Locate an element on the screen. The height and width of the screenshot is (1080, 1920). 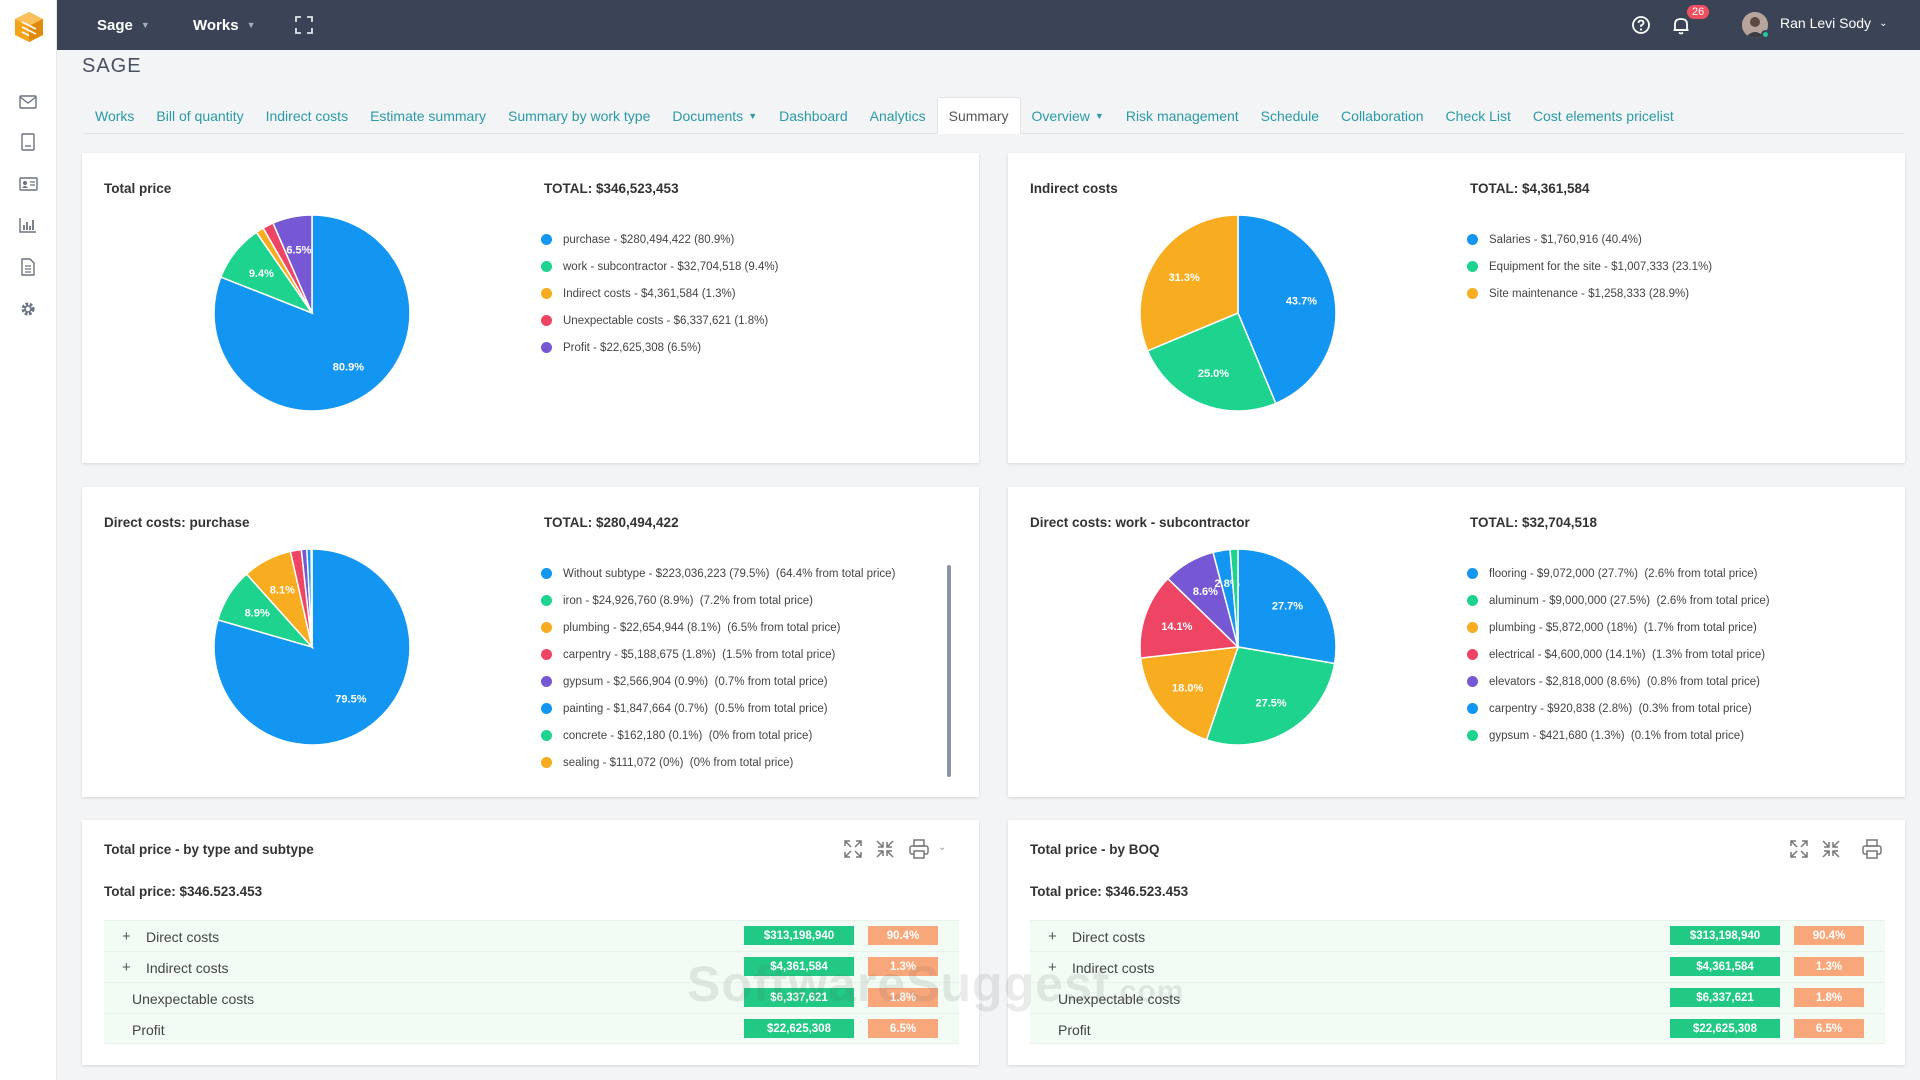
online-status-dot is located at coordinates (1765, 34).